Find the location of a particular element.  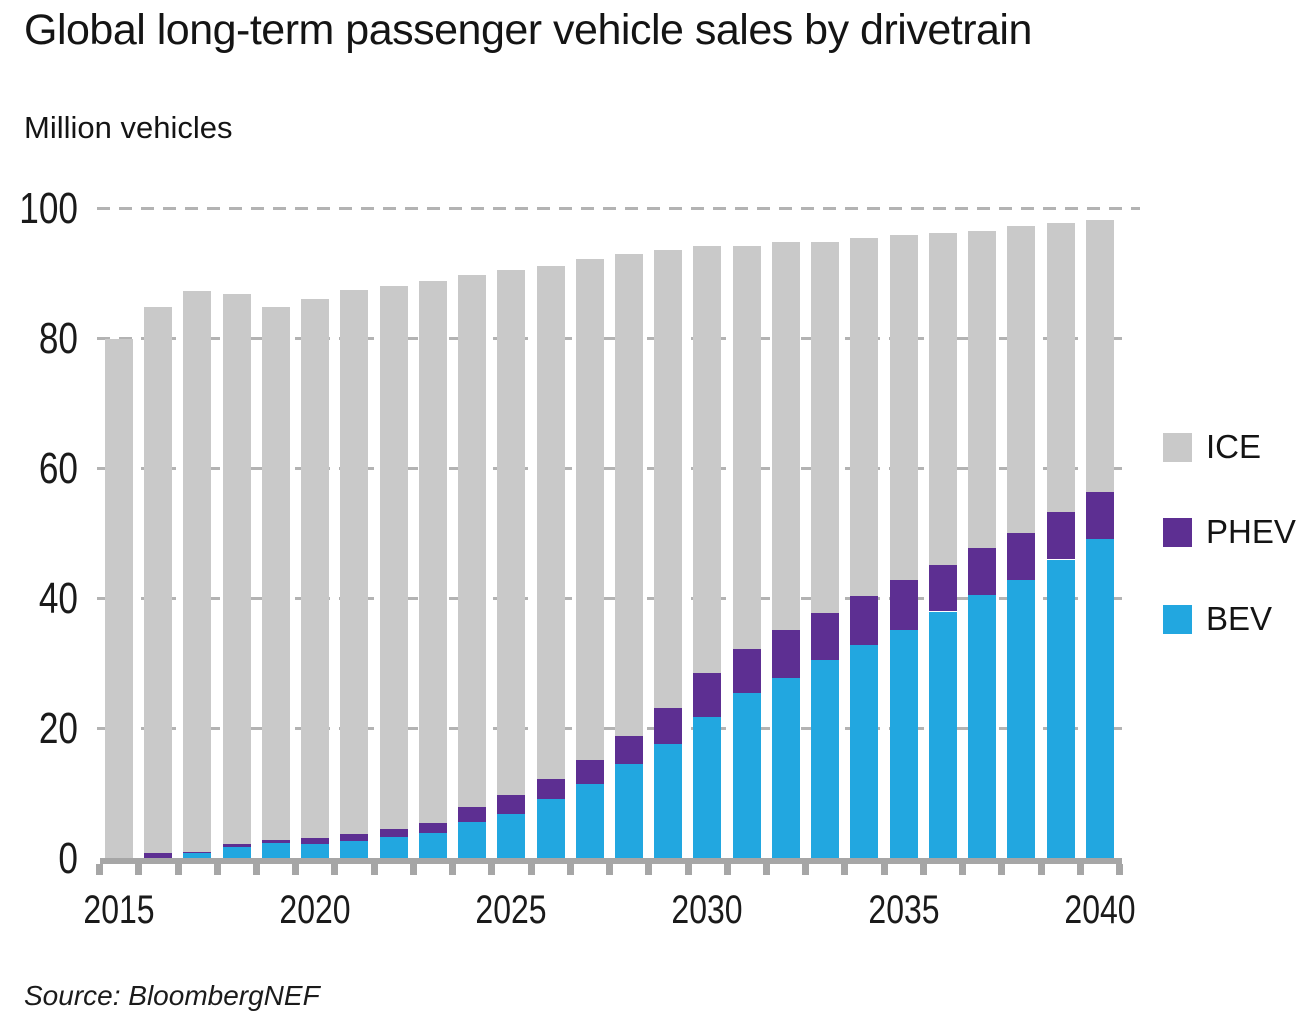

phev-color-swatch is located at coordinates (1177, 532).